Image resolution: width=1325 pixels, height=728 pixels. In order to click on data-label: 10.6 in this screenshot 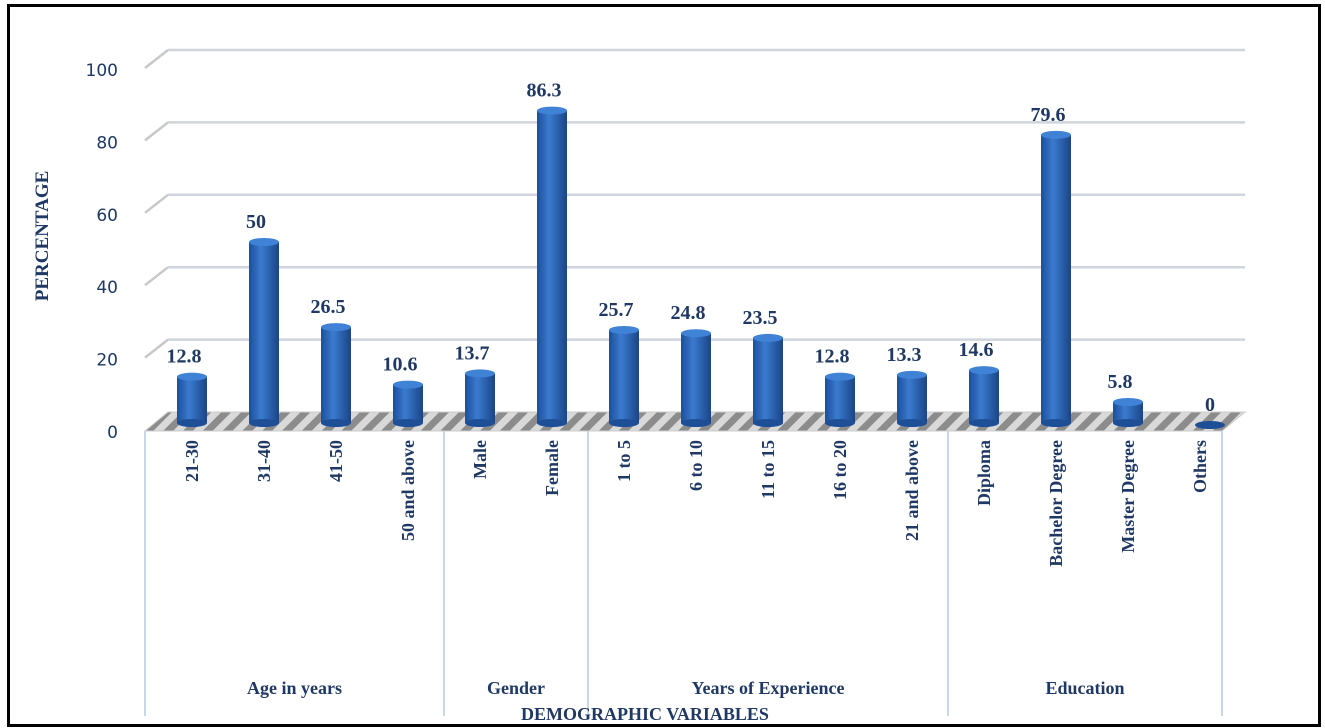, I will do `click(400, 365)`.